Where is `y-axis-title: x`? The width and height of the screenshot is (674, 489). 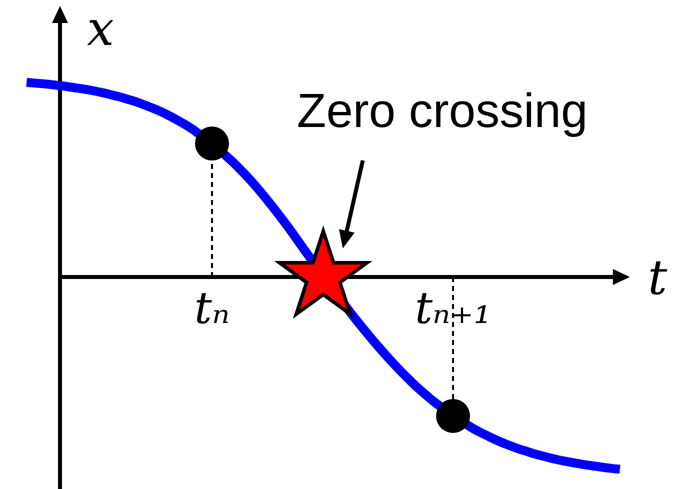
y-axis-title: x is located at coordinates (100, 29).